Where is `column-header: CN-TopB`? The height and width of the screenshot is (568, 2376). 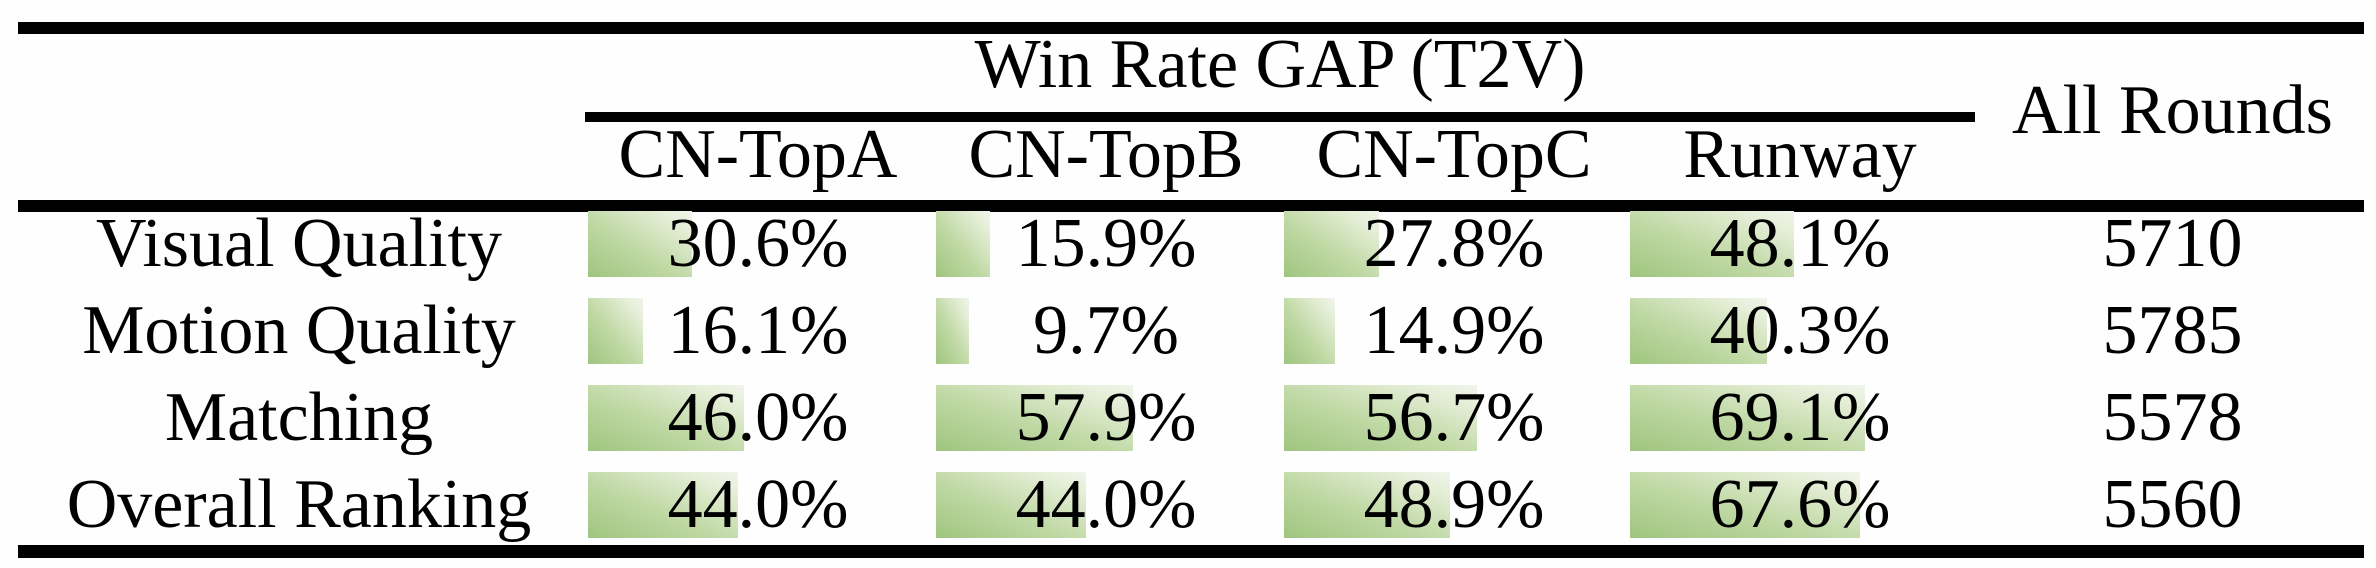 column-header: CN-TopB is located at coordinates (1106, 154).